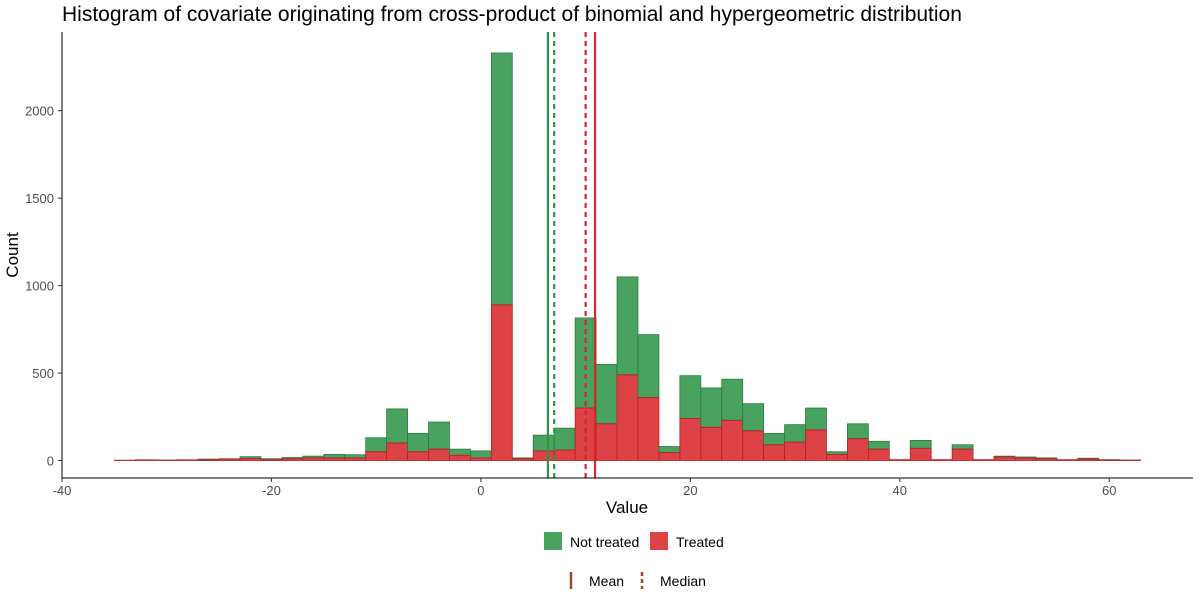 The height and width of the screenshot is (600, 1200). Describe the element at coordinates (271, 490) in the screenshot. I see `x-tick-label: -20` at that location.